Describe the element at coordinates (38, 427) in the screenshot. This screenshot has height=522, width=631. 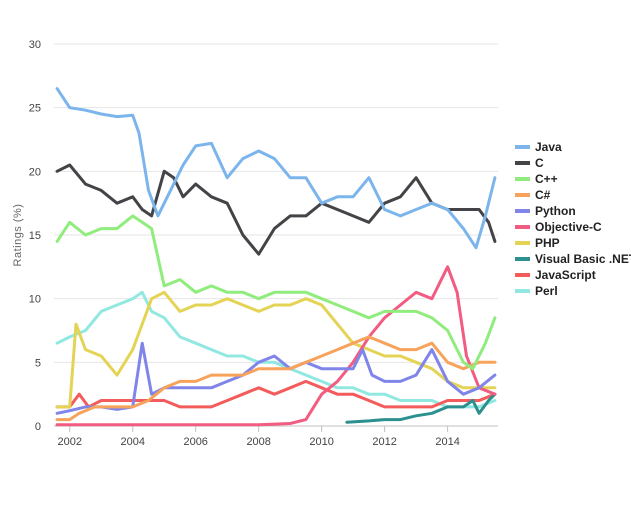
I see `y-tick-label: 0` at that location.